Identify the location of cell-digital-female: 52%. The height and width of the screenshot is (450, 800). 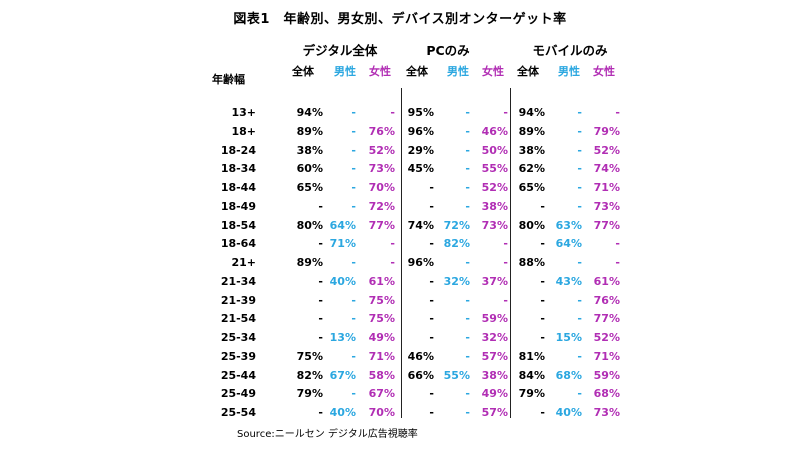
(381, 150).